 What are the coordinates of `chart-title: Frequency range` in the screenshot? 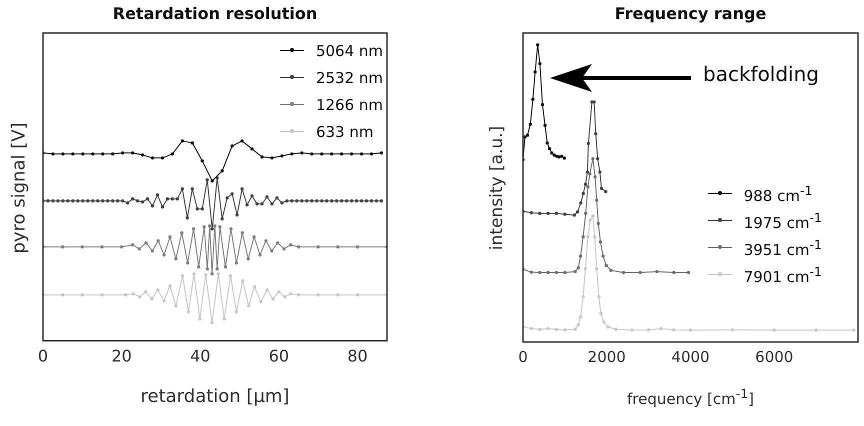 It's located at (691, 13).